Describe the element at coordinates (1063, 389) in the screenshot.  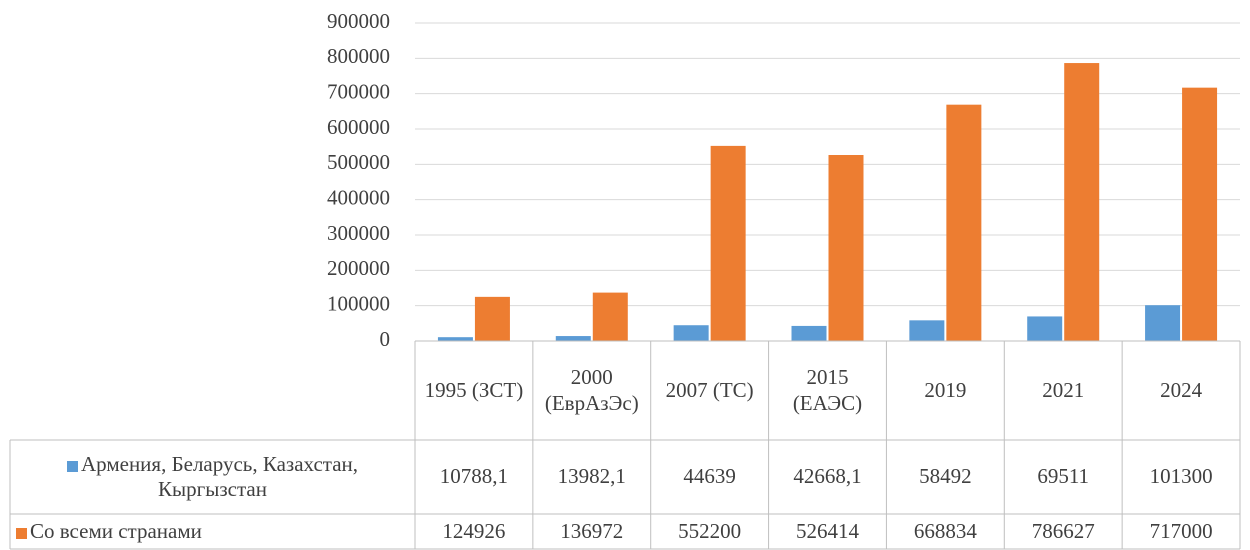
I see `category-cell: 2021` at that location.